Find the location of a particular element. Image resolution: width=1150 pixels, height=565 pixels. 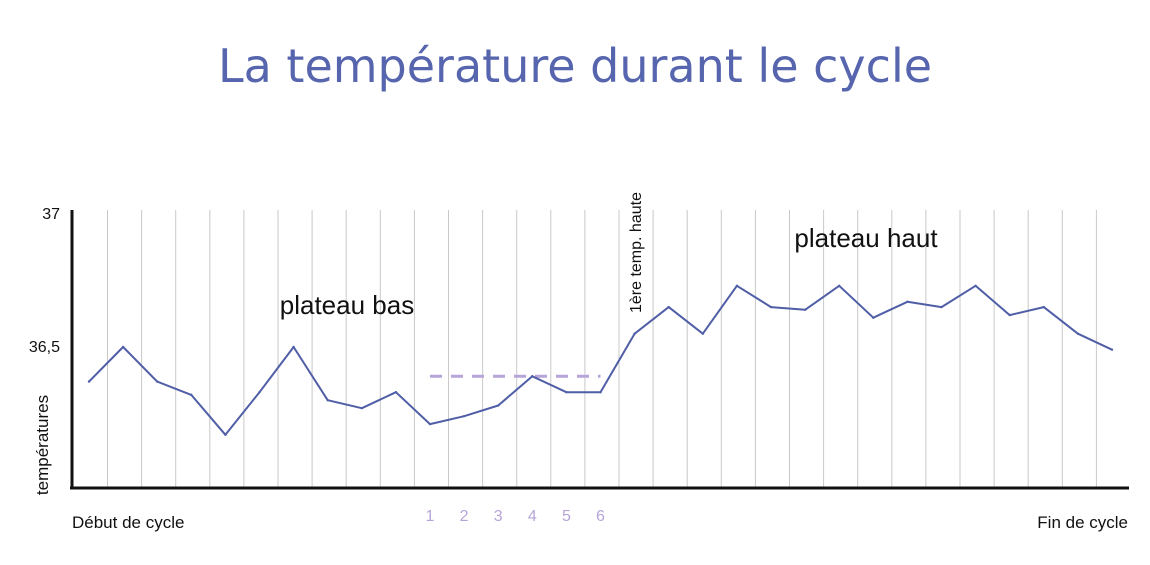

x-end-label: Fin de cycle is located at coordinates (1082, 522).